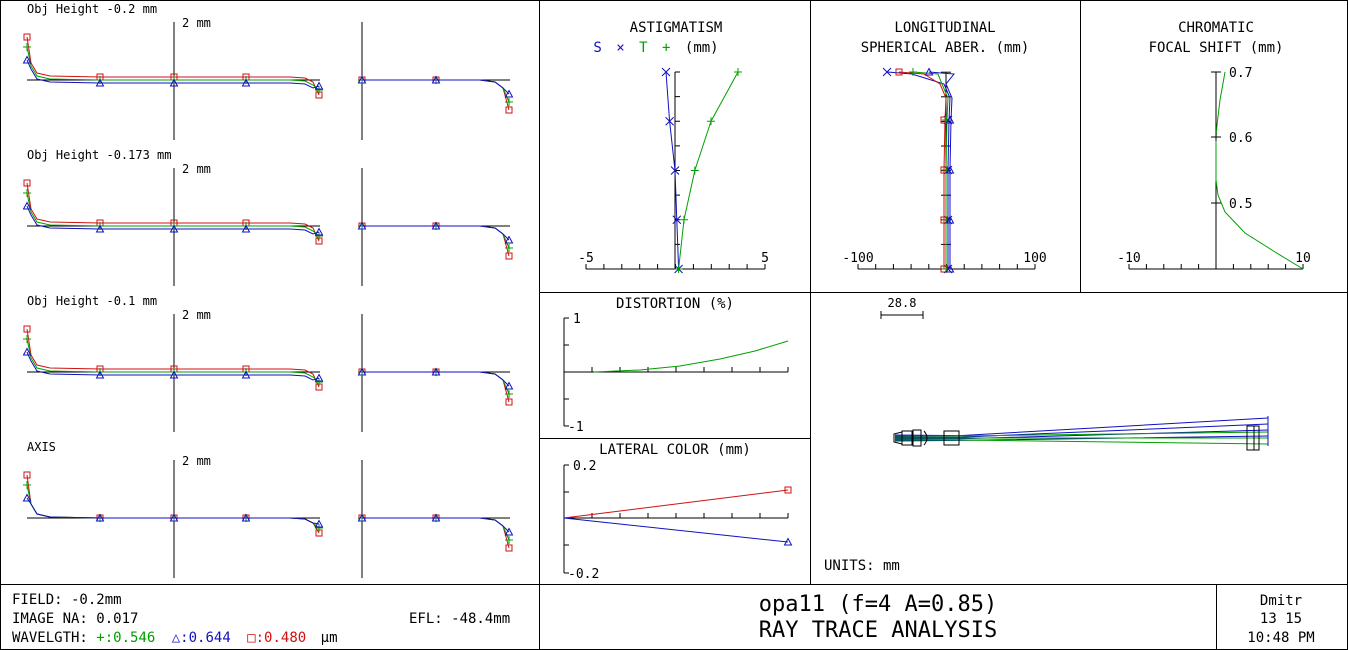 This screenshot has width=1348, height=650. What do you see at coordinates (675, 170) in the screenshot?
I see `astigmatism-axes` at bounding box center [675, 170].